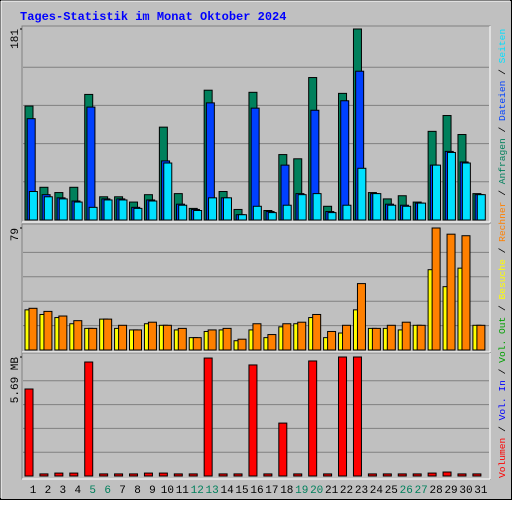 This screenshot has width=512, height=505. What do you see at coordinates (502, 222) in the screenshot?
I see `legend-entry: Rechner` at bounding box center [502, 222].